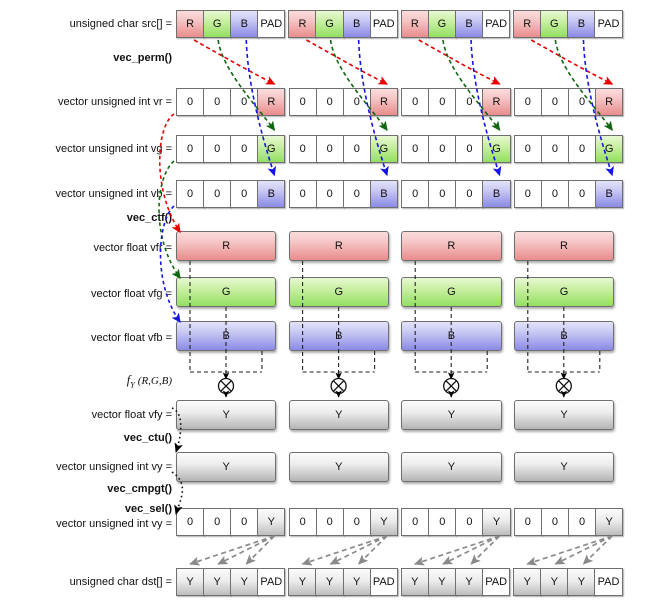 This screenshot has width=650, height=606. Describe the element at coordinates (147, 438) in the screenshot. I see `label-vec-ctu: vec_ctu()` at that location.